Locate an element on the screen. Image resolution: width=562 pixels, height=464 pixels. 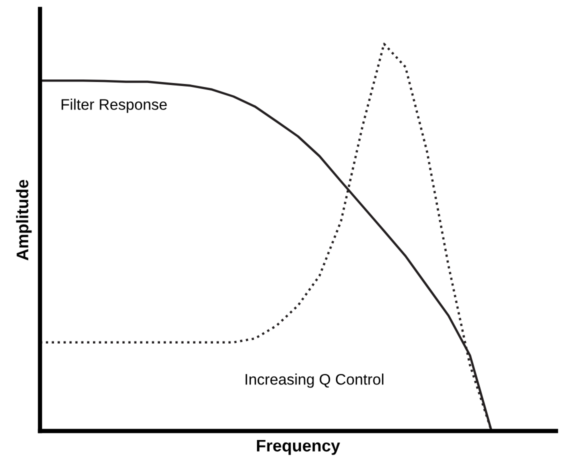
y-axis-title: Amplitude is located at coordinates (24, 220).